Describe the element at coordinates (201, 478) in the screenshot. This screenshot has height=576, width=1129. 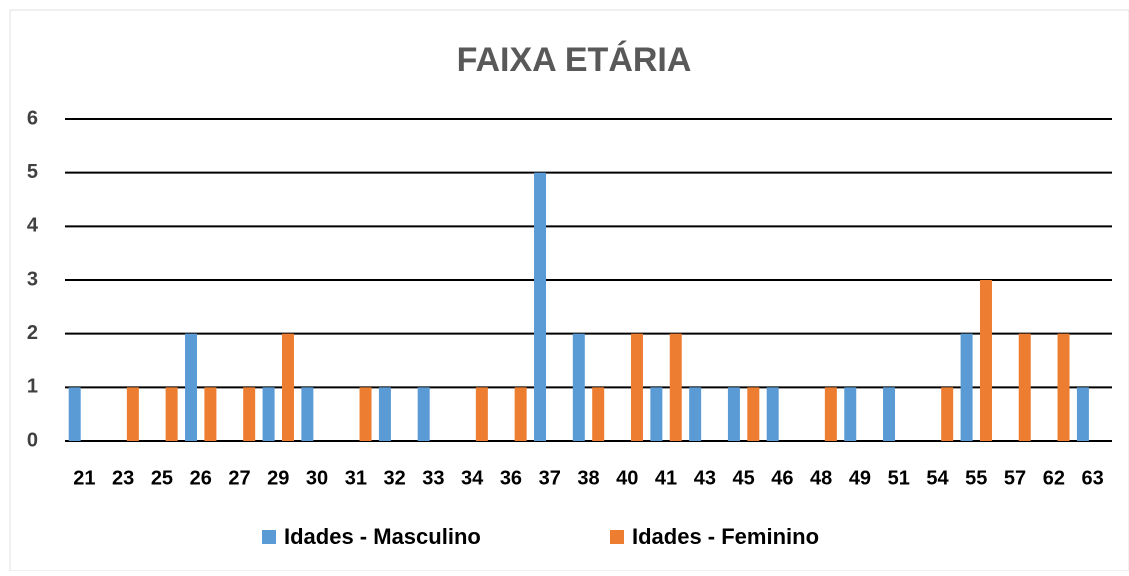
I see `x-tick-label: 26` at that location.